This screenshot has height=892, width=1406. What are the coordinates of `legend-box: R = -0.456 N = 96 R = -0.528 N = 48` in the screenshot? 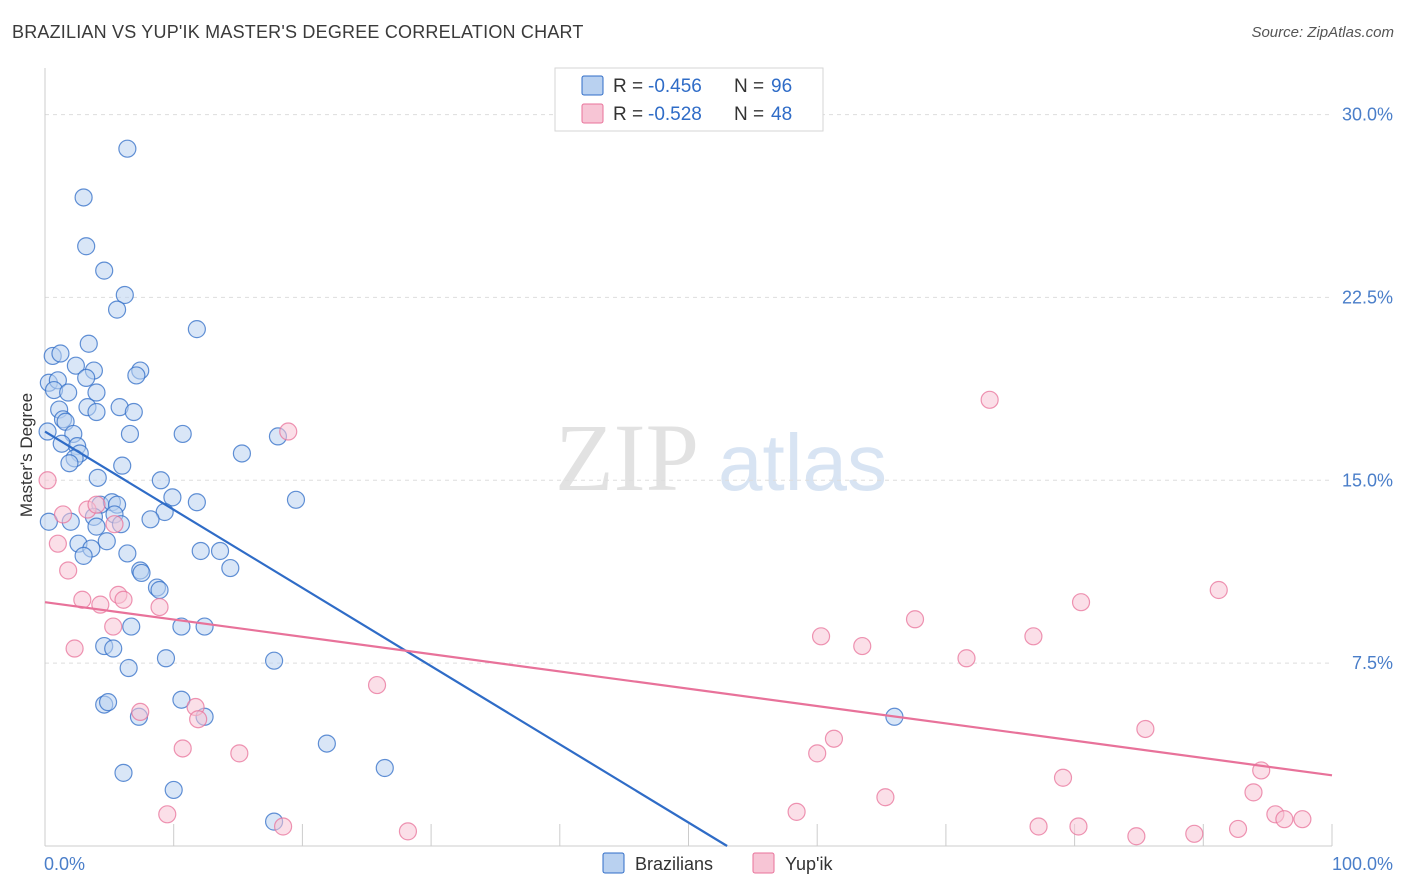 It's located at (689, 99).